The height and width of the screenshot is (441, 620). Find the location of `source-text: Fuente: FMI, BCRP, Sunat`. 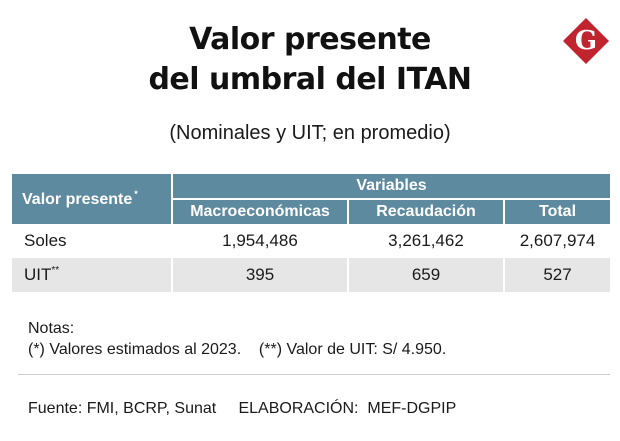

source-text: Fuente: FMI, BCRP, Sunat is located at coordinates (122, 408).